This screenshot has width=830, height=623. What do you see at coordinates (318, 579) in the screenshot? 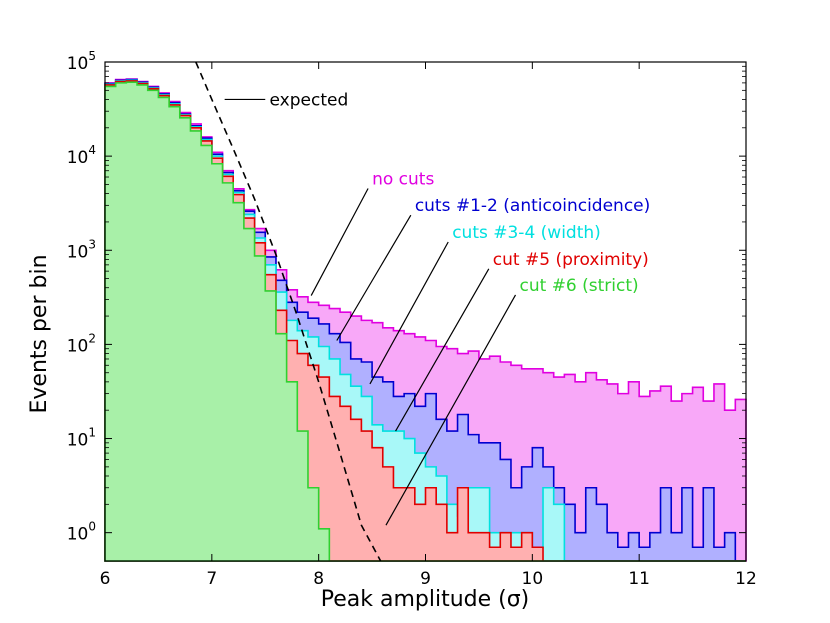
I see `x-tick-label: 8` at bounding box center [318, 579].